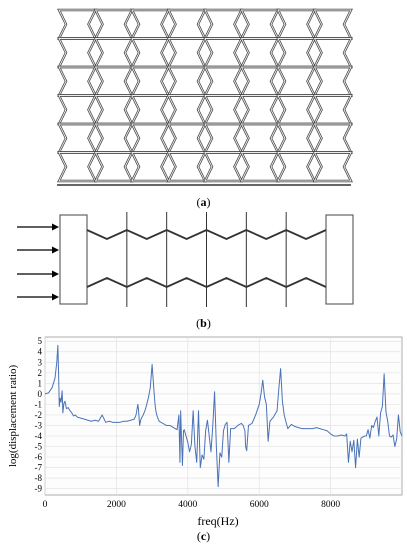  Describe the element at coordinates (39, 489) in the screenshot. I see `y-tick-label: -9` at that location.